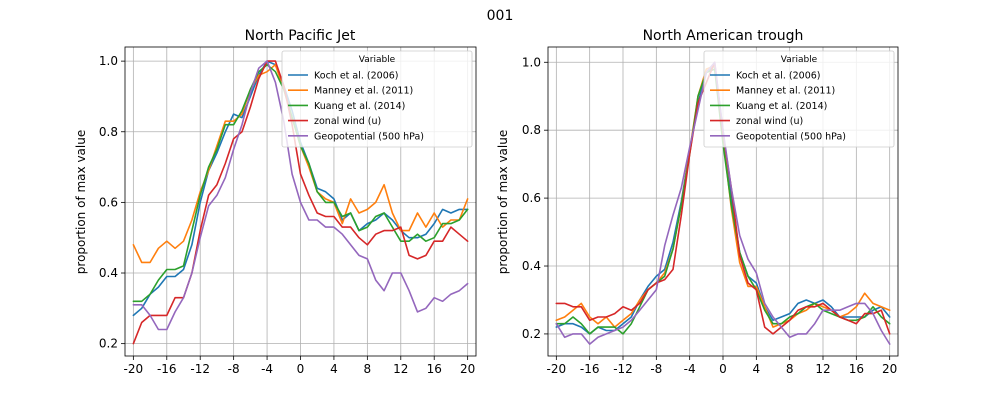 The height and width of the screenshot is (400, 1000). What do you see at coordinates (723, 36) in the screenshot?
I see `panel-title: North American trough` at bounding box center [723, 36].